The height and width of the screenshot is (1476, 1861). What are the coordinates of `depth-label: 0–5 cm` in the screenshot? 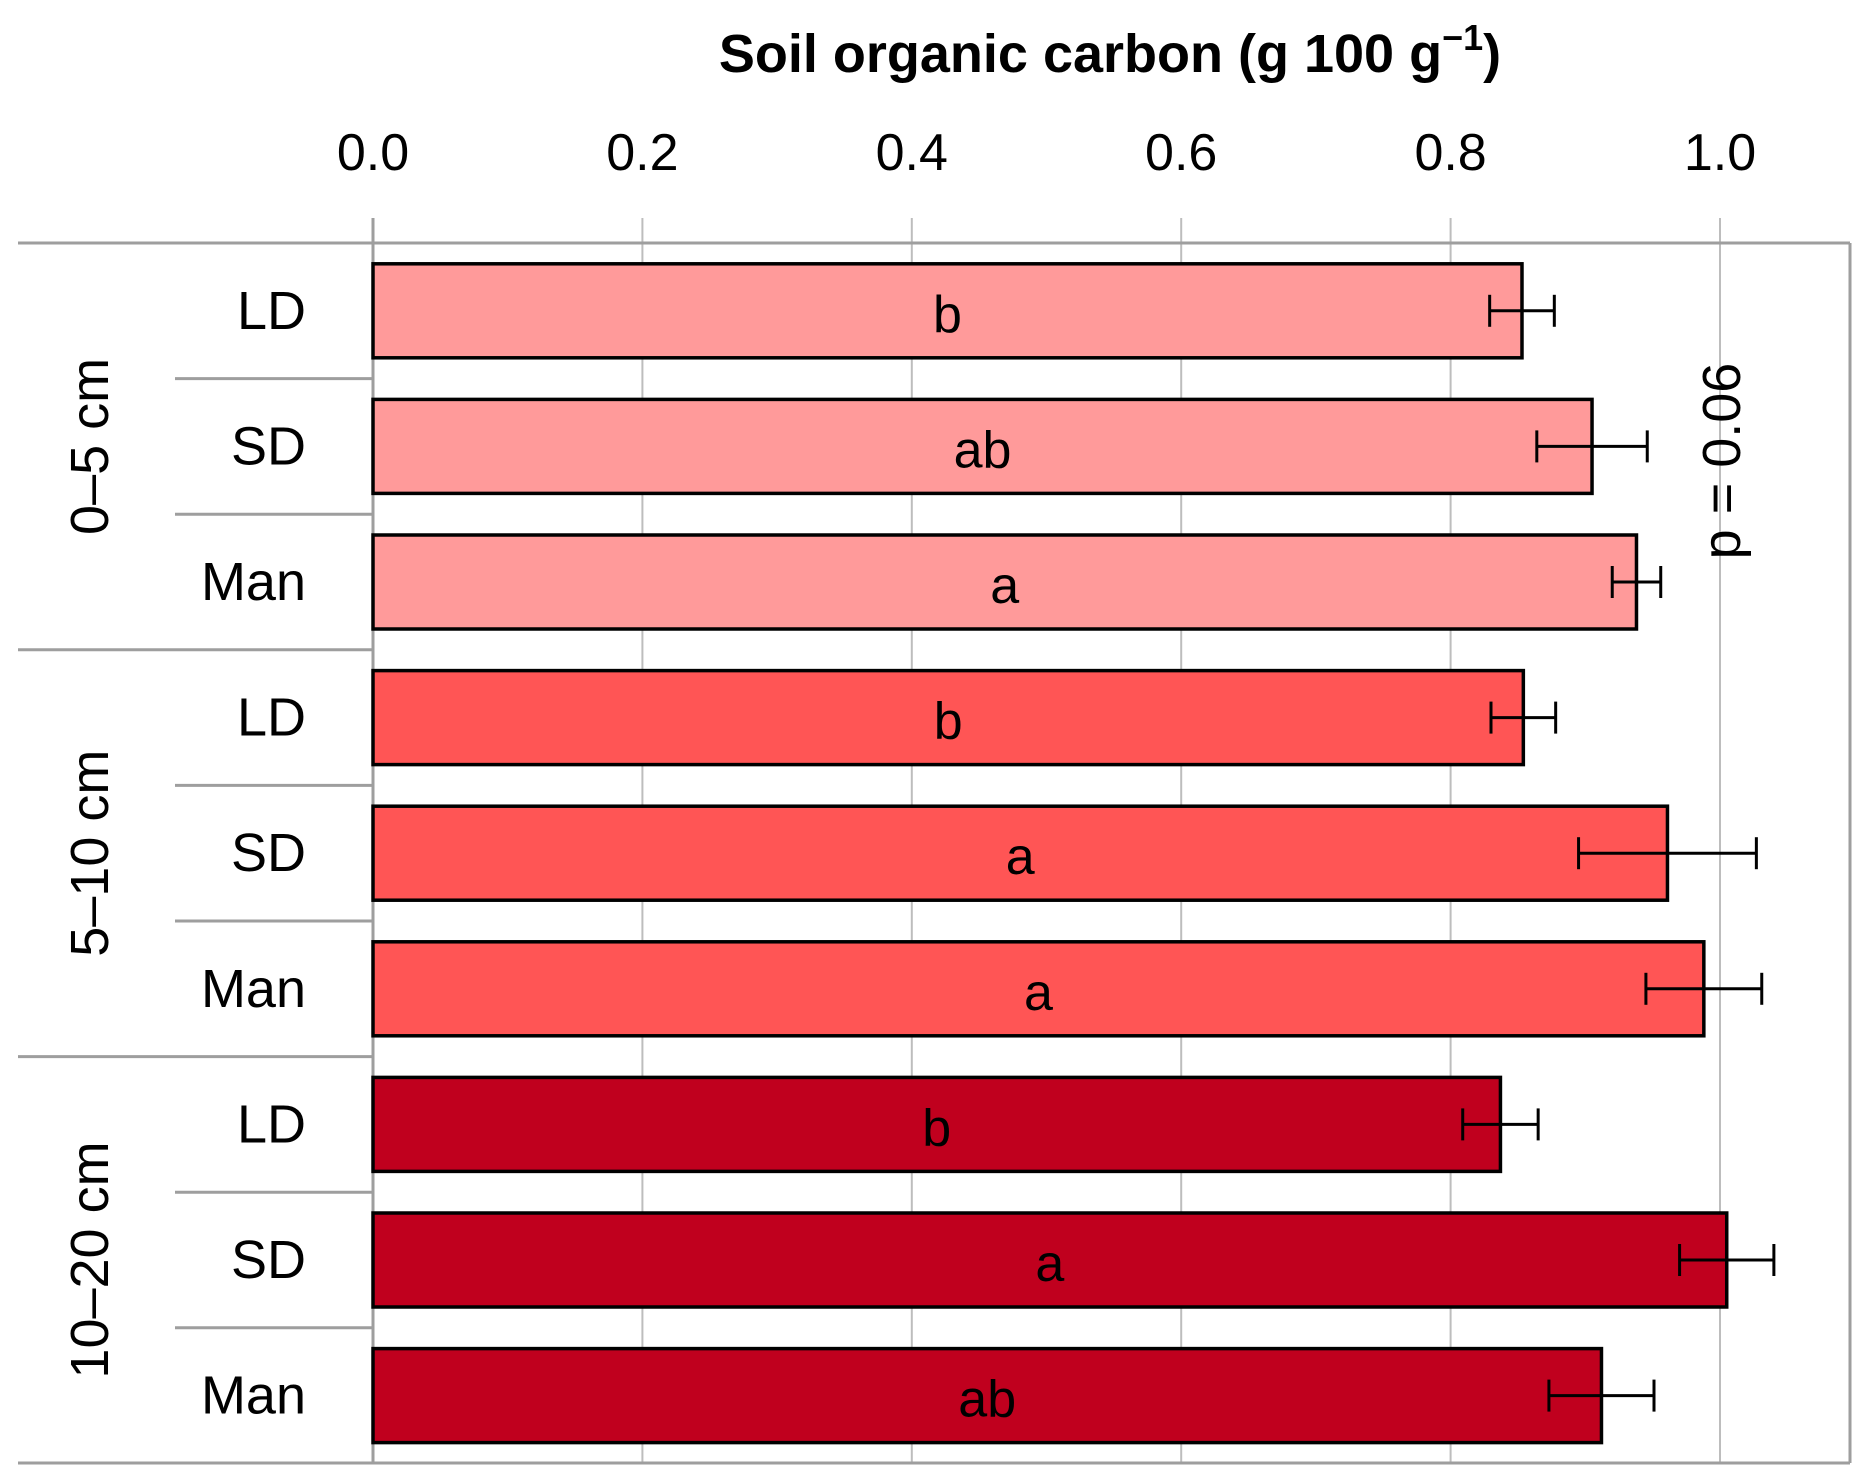 It's located at (90, 446).